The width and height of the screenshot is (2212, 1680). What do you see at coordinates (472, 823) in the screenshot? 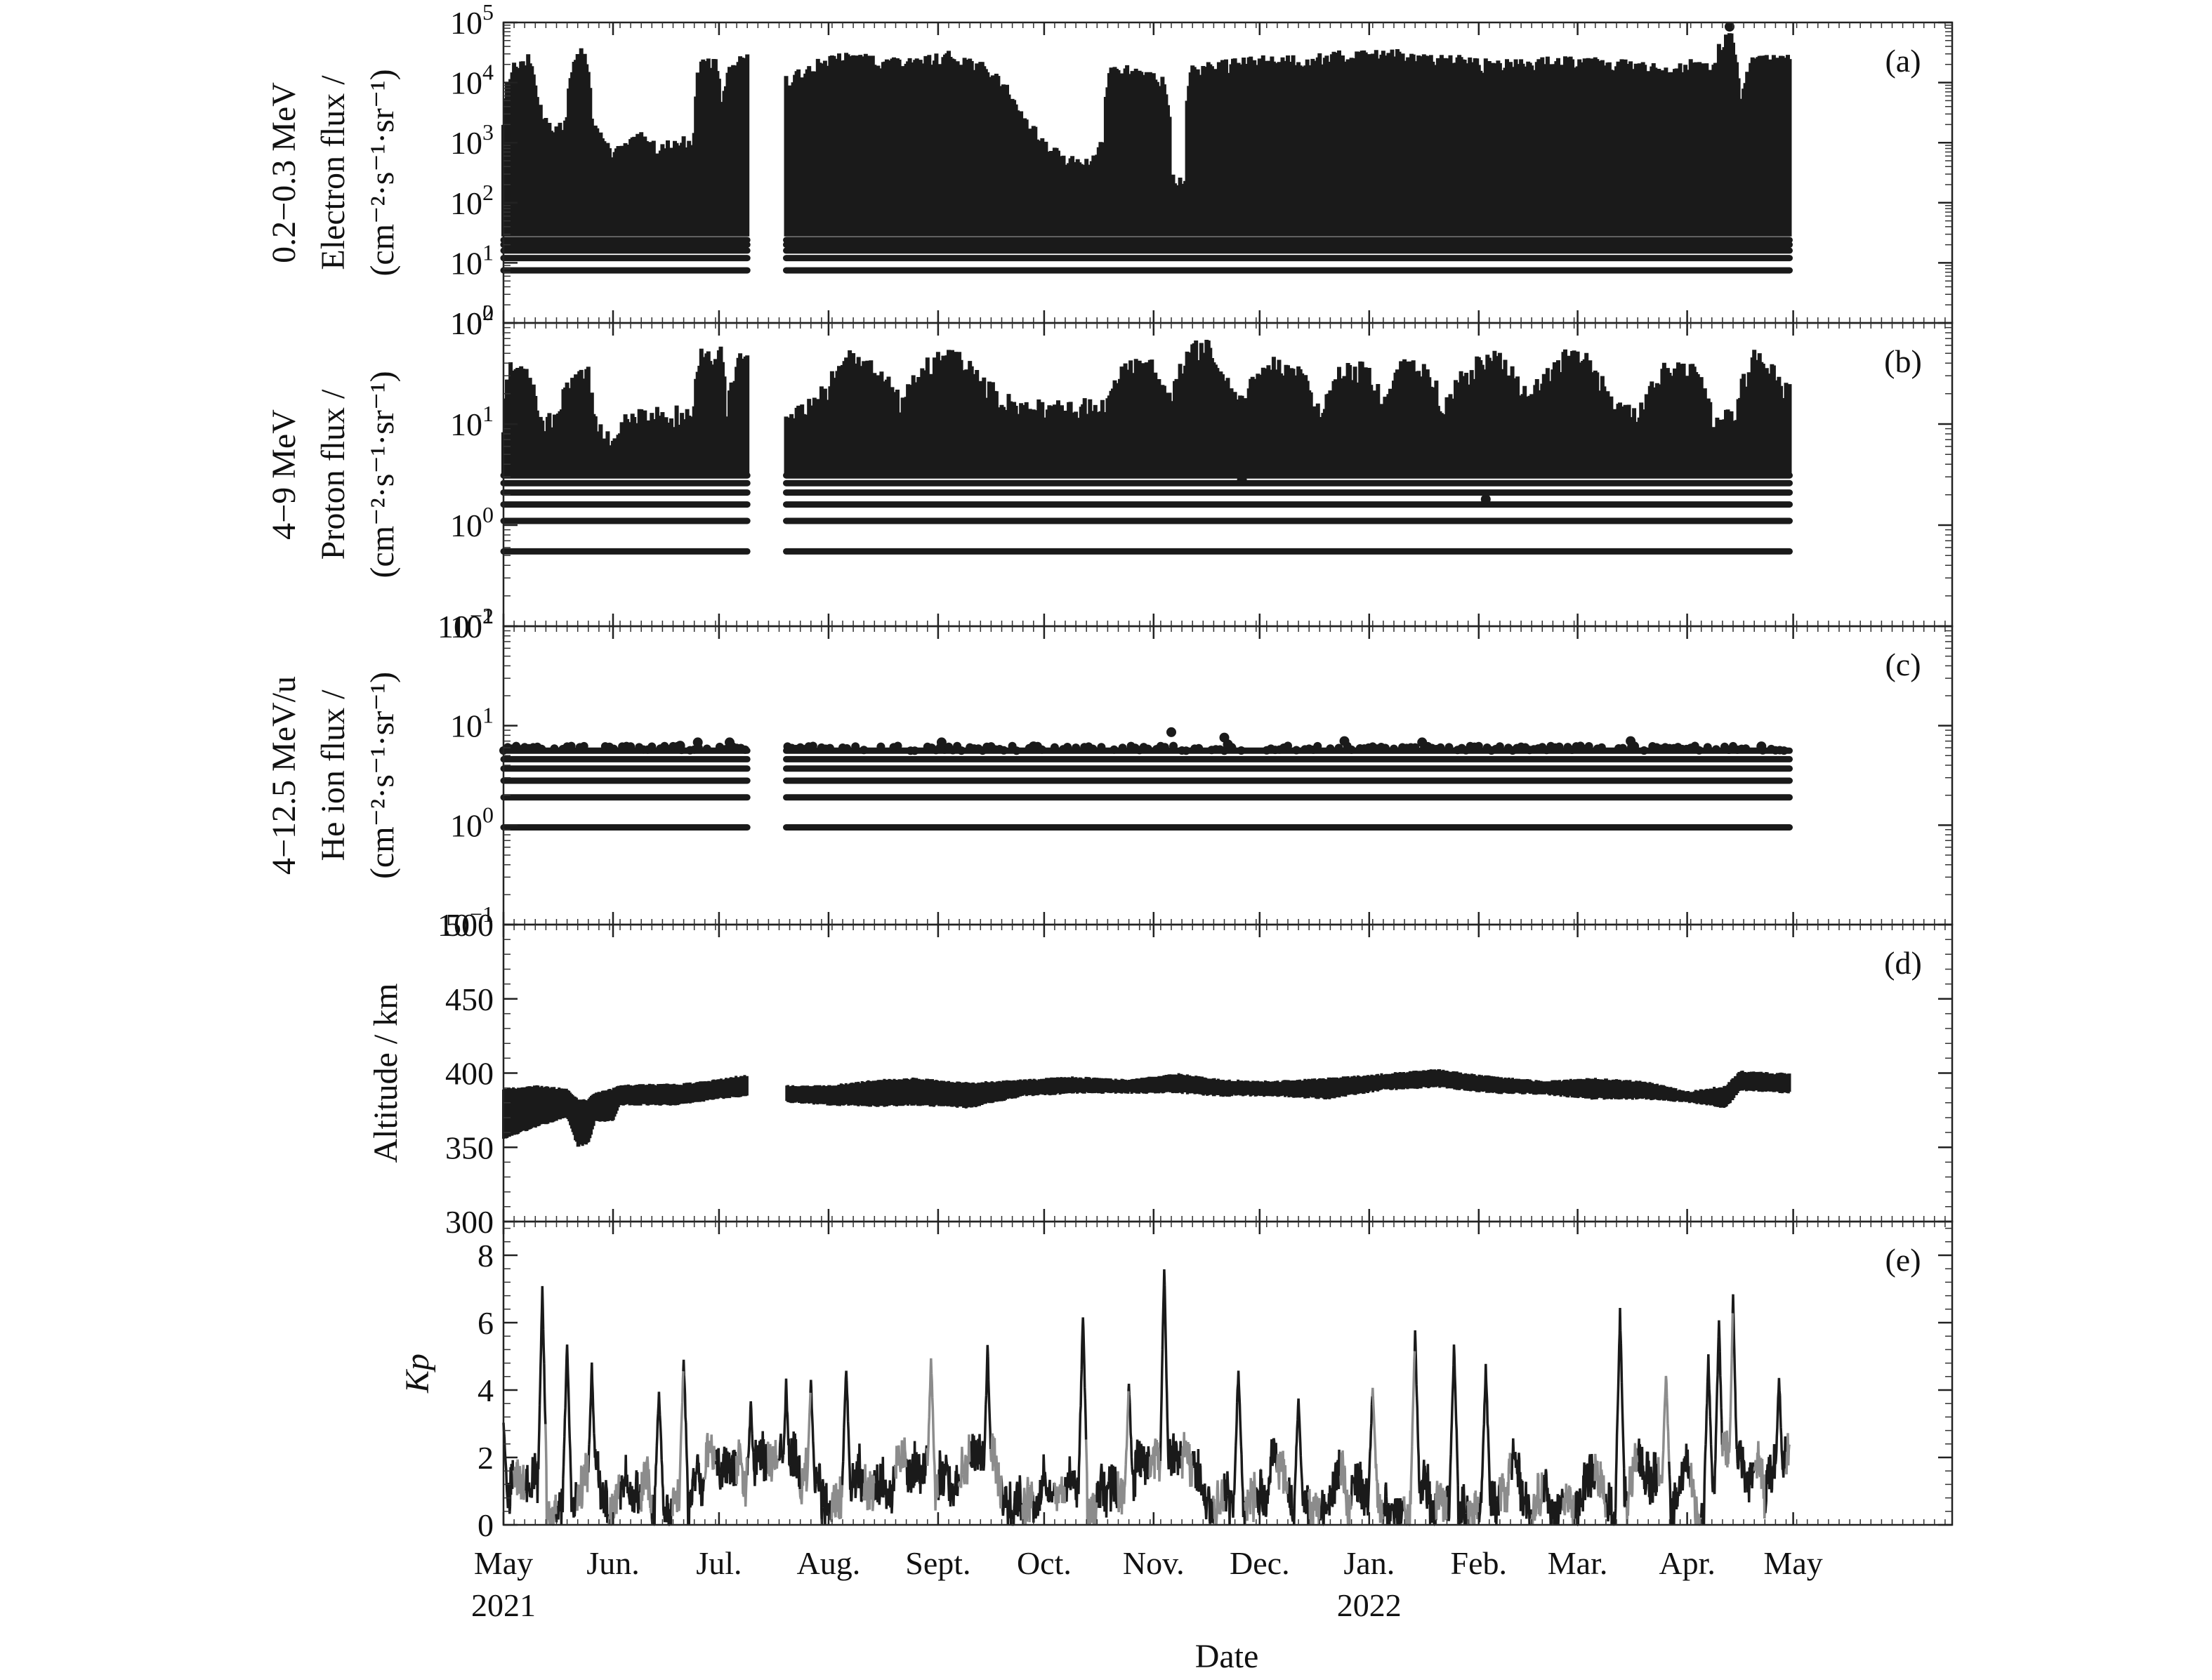
I see `y-tick-label-1: 10⁰` at bounding box center [472, 823].